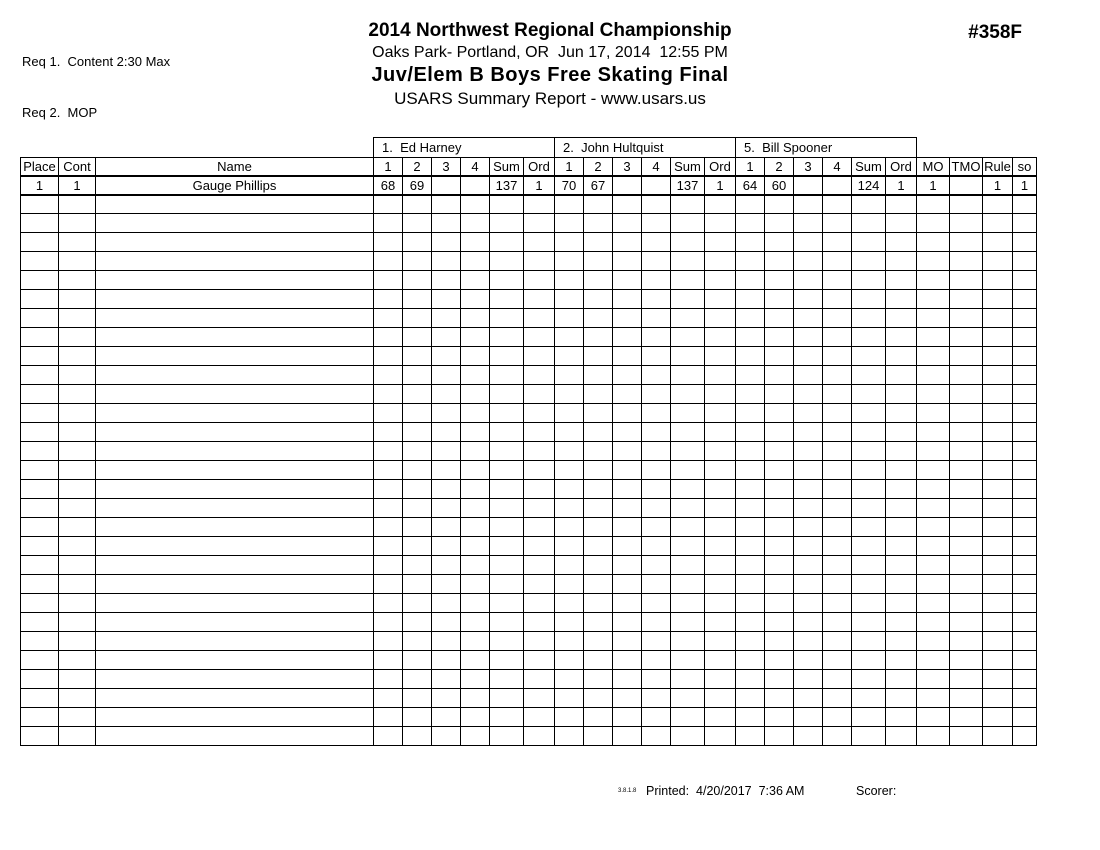  What do you see at coordinates (627, 698) in the screenshot?
I see `judge2-score-3-cell` at bounding box center [627, 698].